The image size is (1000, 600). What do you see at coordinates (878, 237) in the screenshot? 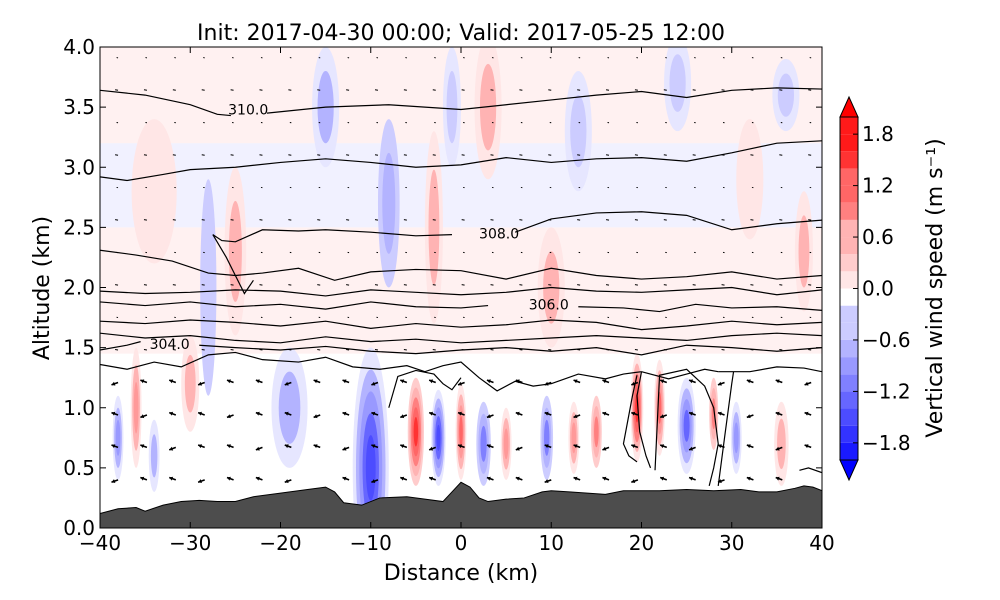
I see `colorbar-tick-label: 0.6` at bounding box center [878, 237].